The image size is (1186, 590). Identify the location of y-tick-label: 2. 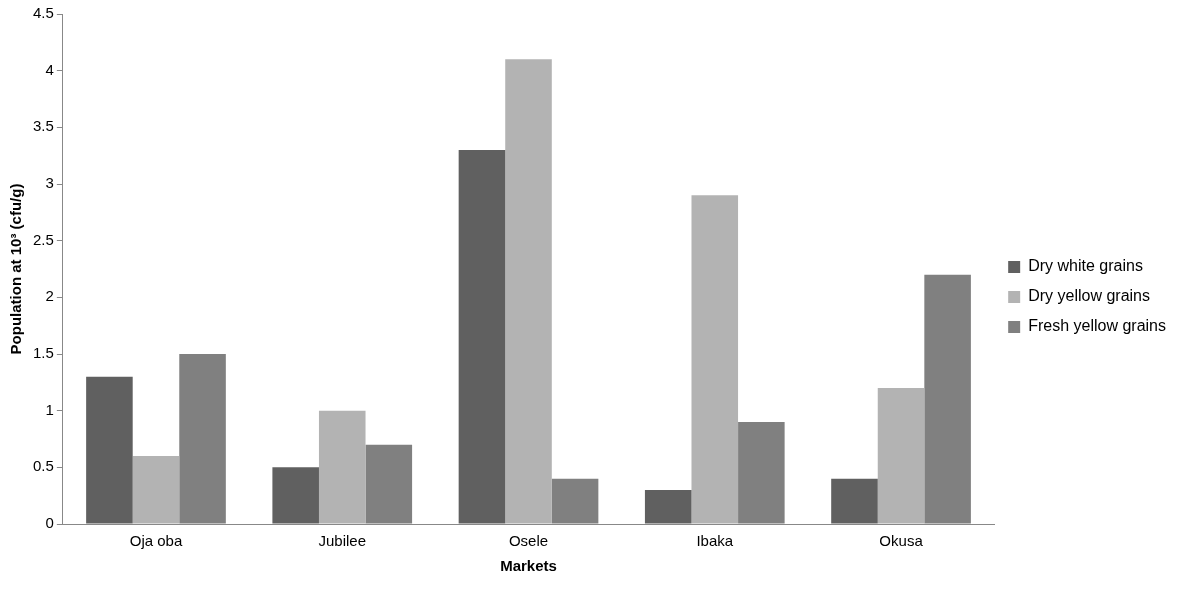
(49, 296).